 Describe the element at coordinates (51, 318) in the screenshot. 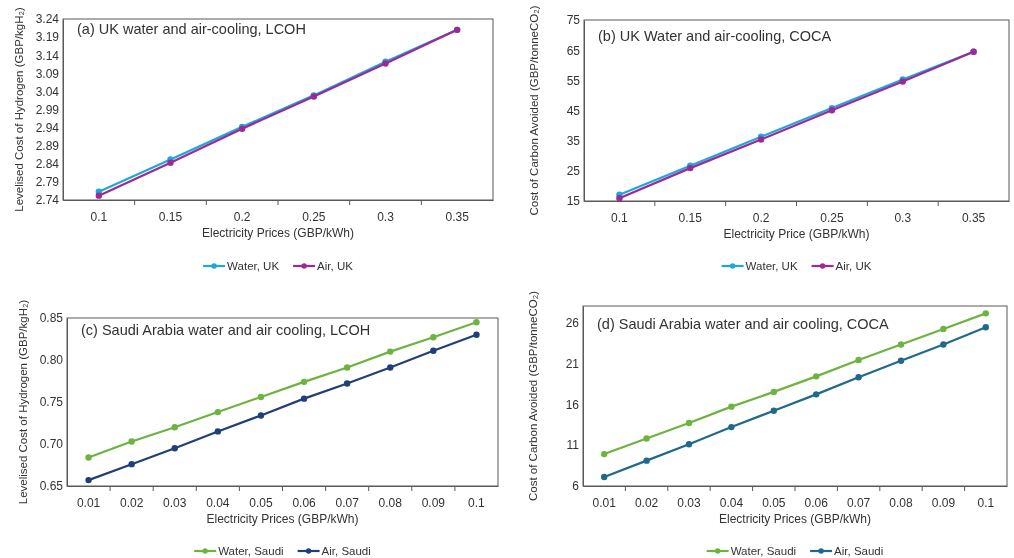

I see `y-tick-label: 0.85` at that location.